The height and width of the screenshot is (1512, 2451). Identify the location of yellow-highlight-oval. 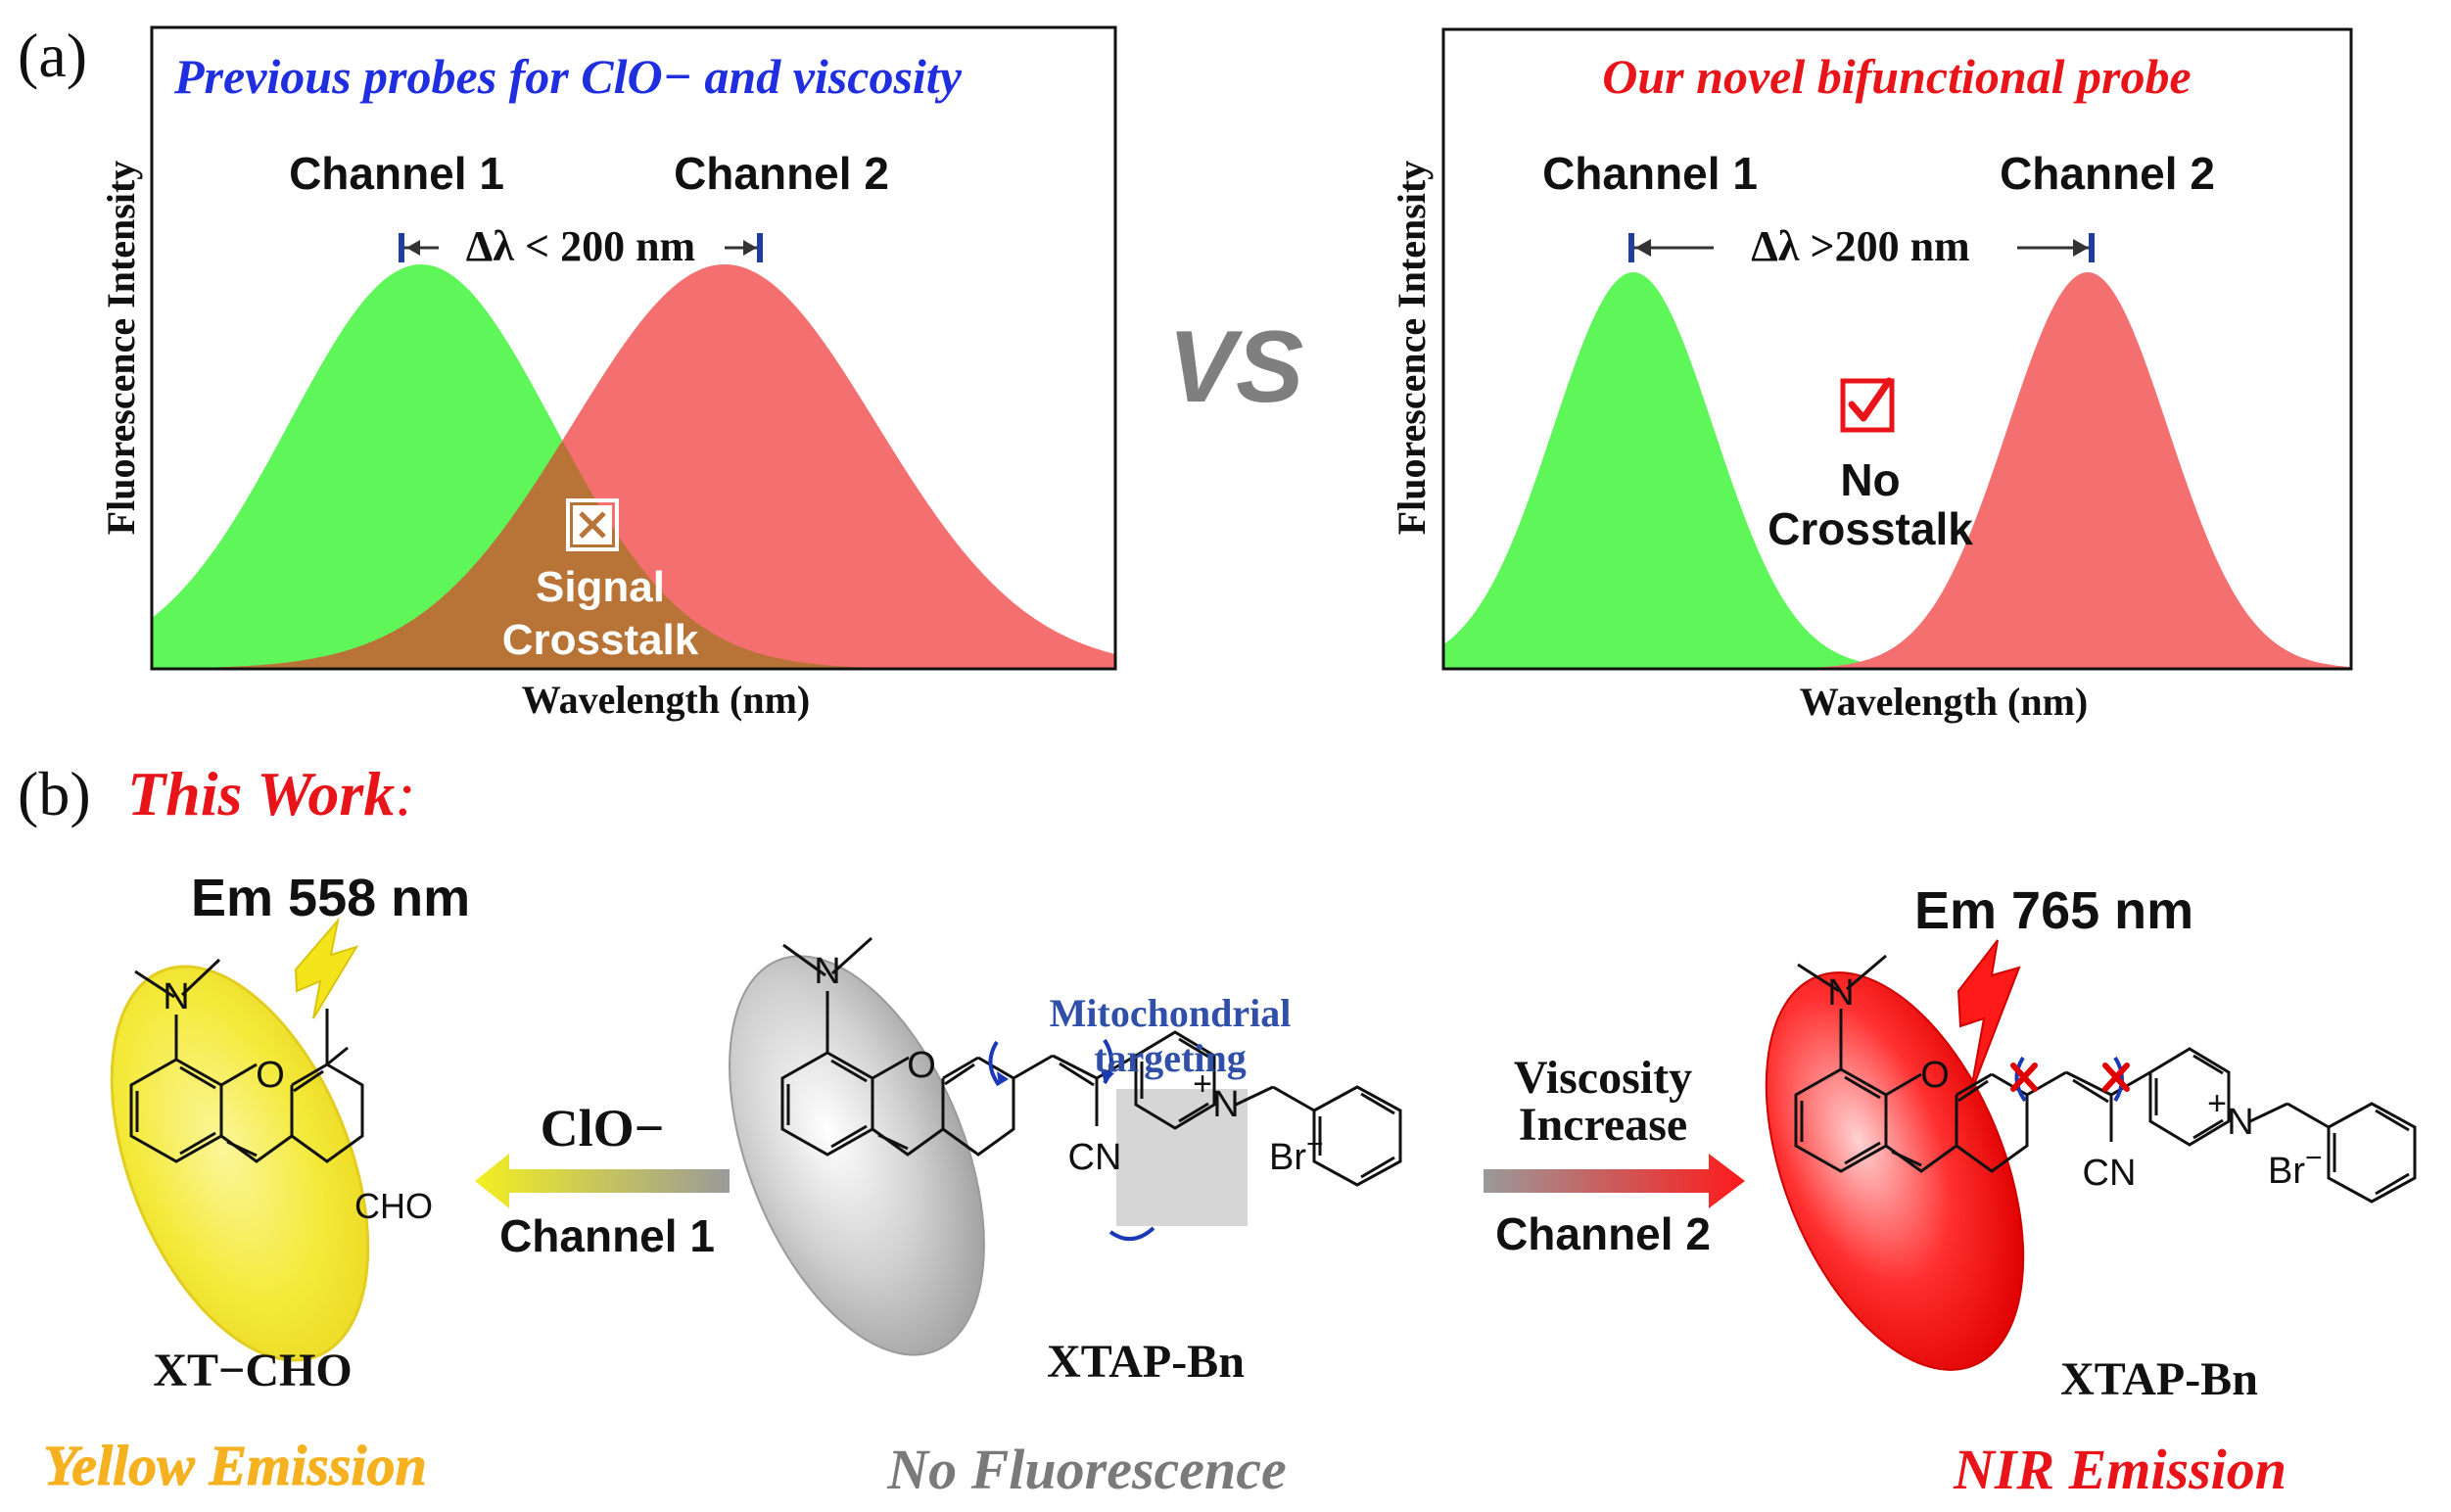
(240, 1163).